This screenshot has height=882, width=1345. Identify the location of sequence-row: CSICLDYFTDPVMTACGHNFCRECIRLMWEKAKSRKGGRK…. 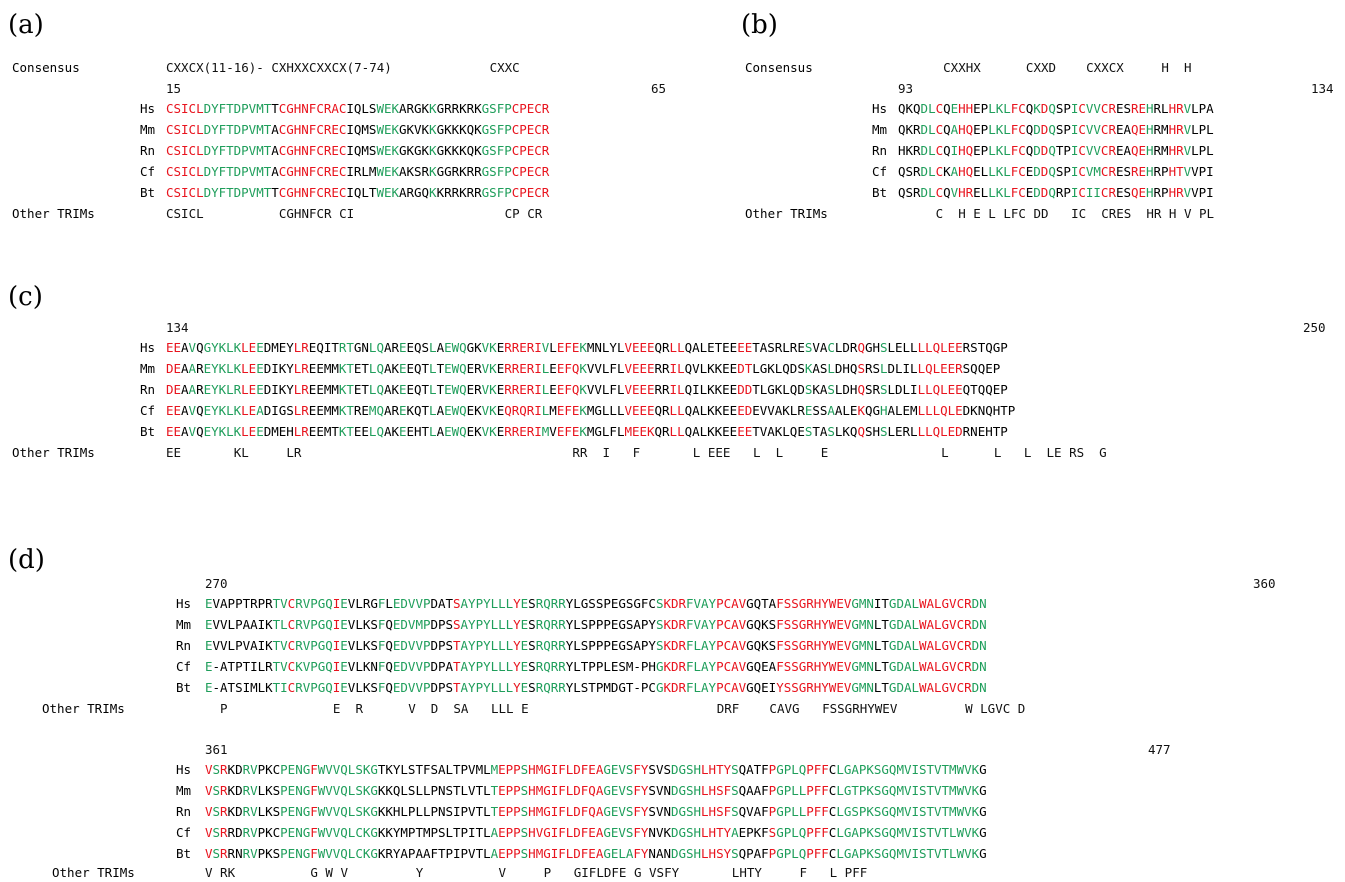
(358, 171).